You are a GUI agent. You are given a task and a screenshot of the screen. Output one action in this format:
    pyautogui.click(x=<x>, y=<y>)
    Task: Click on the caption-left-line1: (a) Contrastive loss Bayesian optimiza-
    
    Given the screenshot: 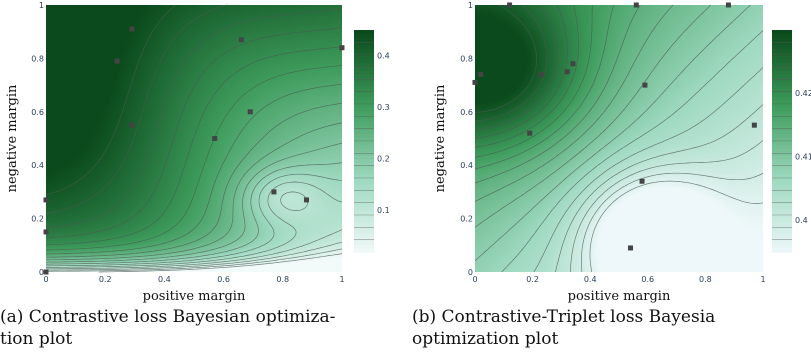 What is the action you would take?
    pyautogui.click(x=168, y=317)
    